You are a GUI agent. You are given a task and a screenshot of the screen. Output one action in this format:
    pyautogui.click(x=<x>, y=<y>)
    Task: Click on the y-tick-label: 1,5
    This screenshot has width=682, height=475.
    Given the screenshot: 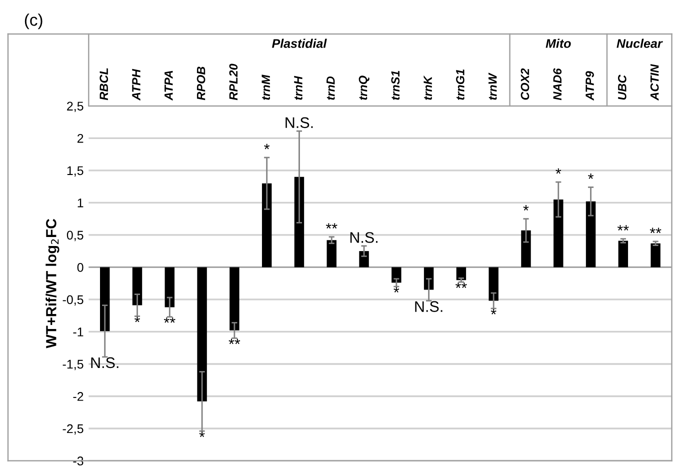 What is the action you would take?
    pyautogui.click(x=75, y=171)
    